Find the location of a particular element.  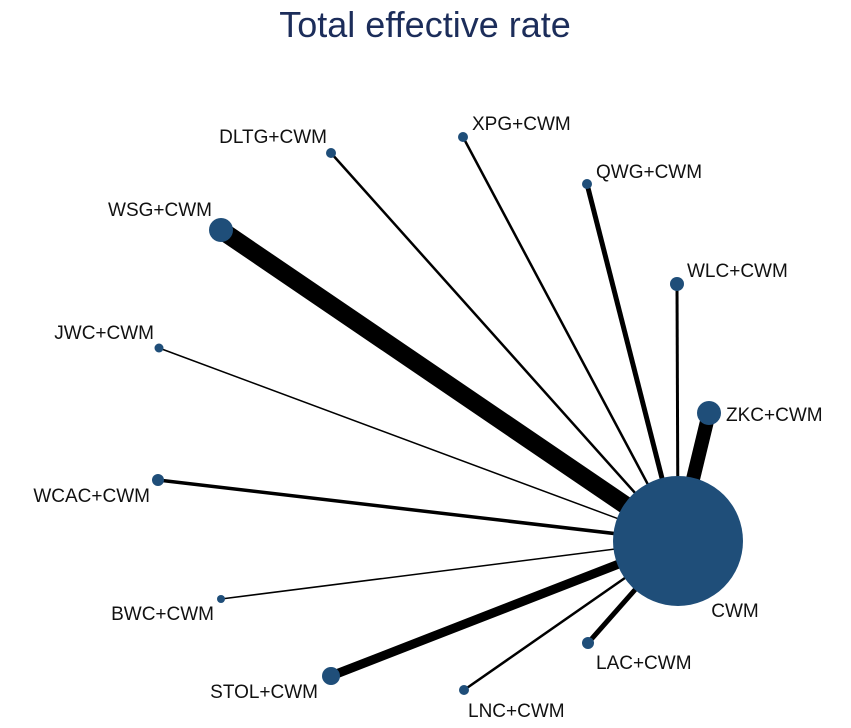

node-qwg is located at coordinates (587, 184).